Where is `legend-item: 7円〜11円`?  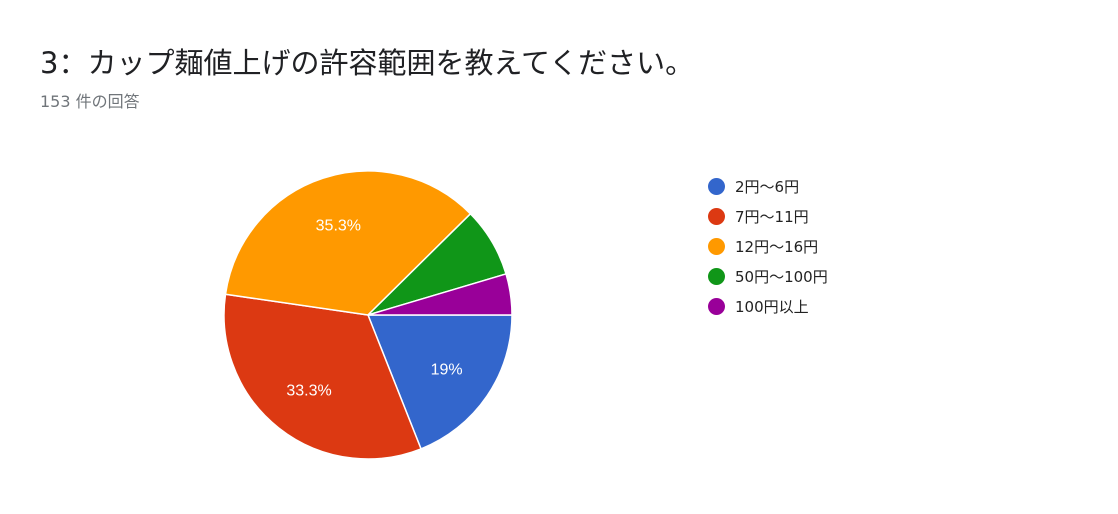
legend-item: 7円〜11円 is located at coordinates (768, 216).